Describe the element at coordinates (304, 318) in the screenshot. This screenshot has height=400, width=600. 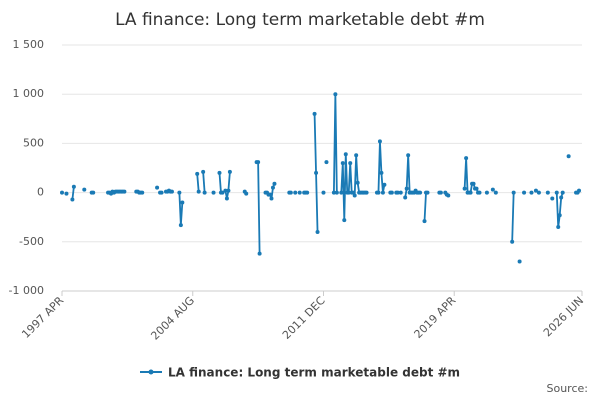
I see `x-tick-label: 2011 DEC` at that location.